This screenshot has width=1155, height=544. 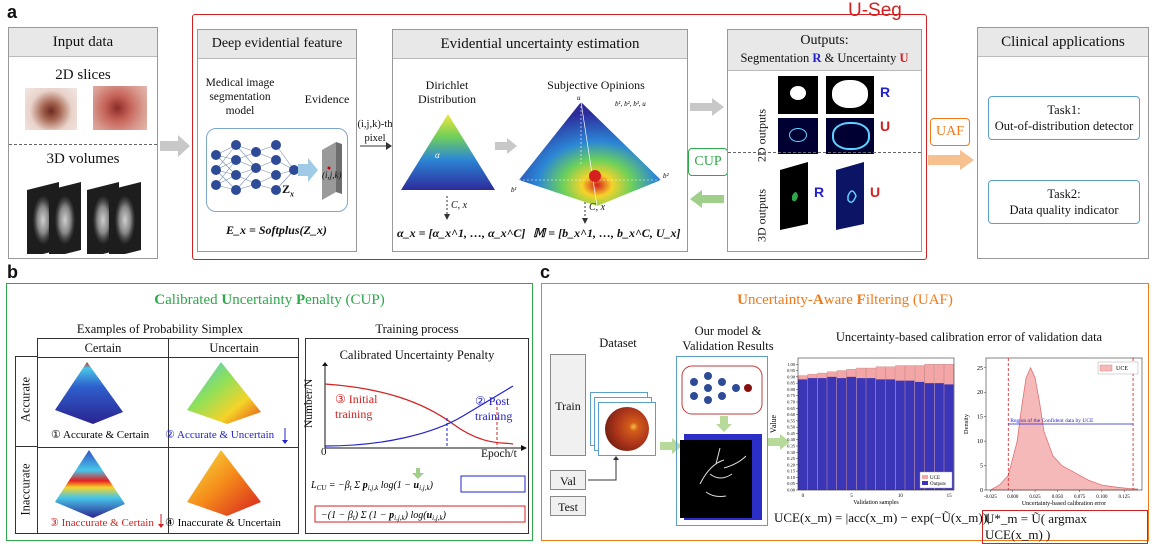 I want to click on slices-2d-label: 2D slices, so click(x=83, y=75).